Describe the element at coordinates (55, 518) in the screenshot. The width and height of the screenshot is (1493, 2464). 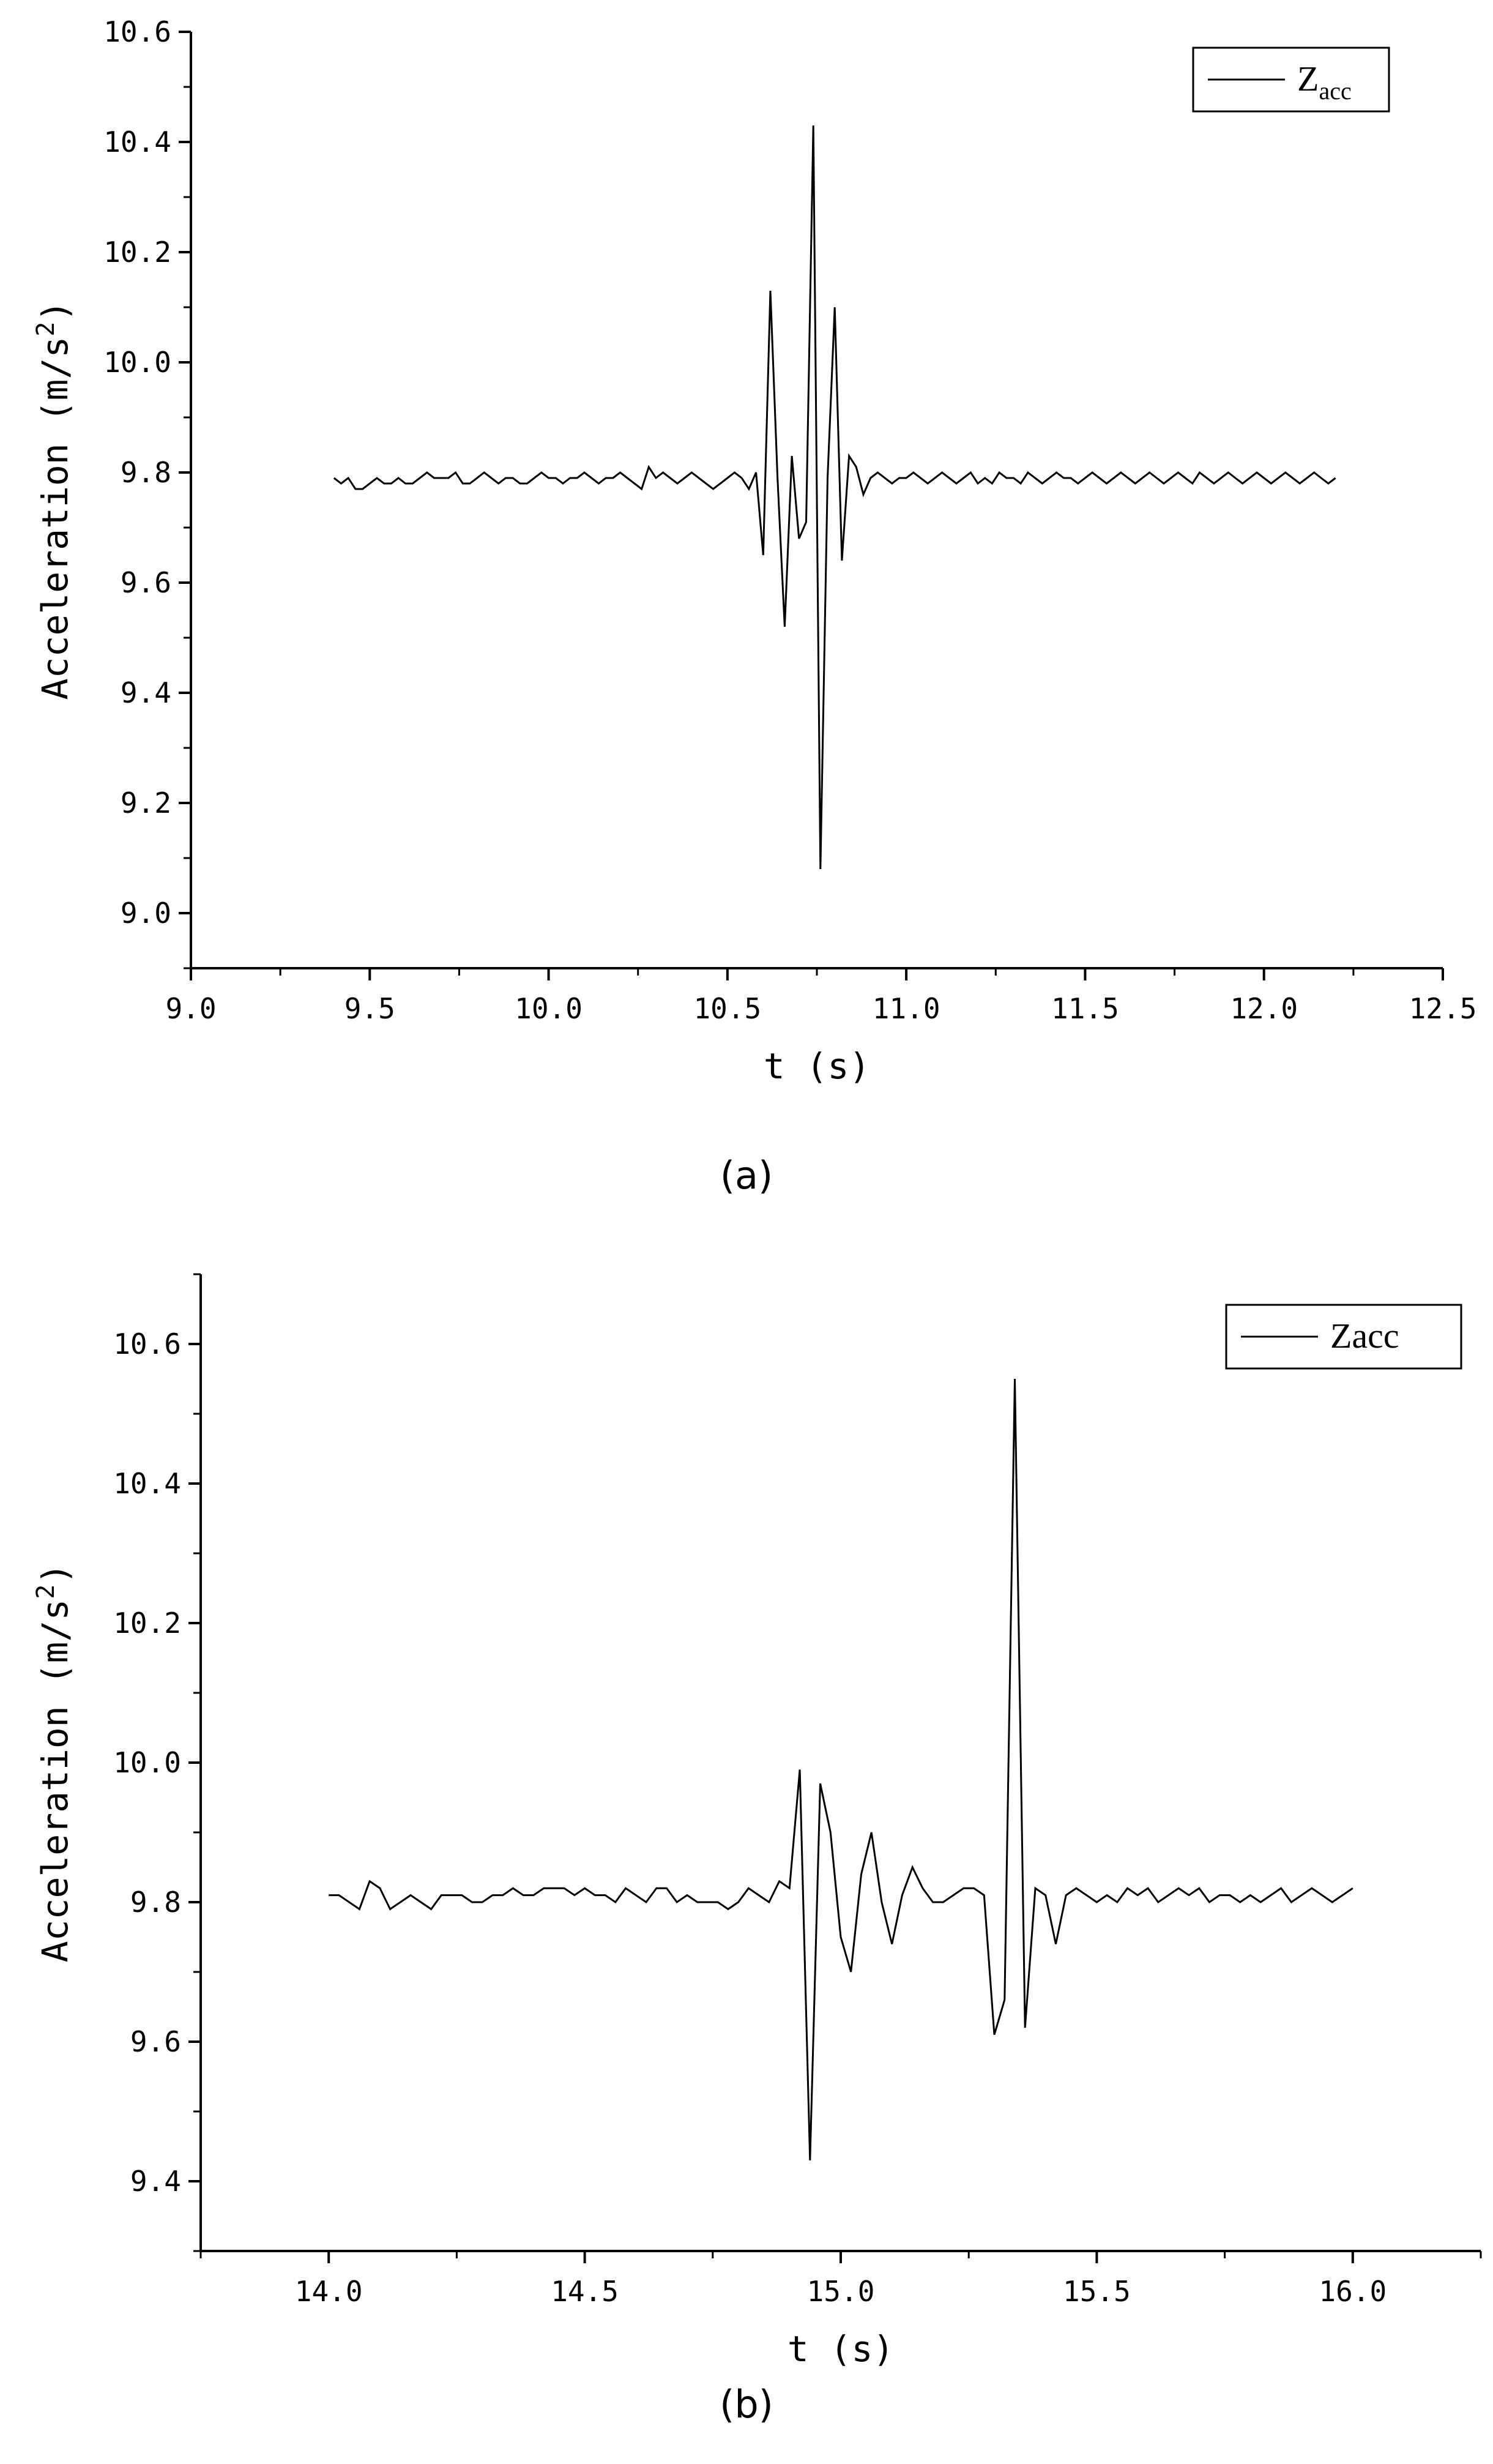
I see `y-axis-title-a-main: Acceleration (m/s` at that location.